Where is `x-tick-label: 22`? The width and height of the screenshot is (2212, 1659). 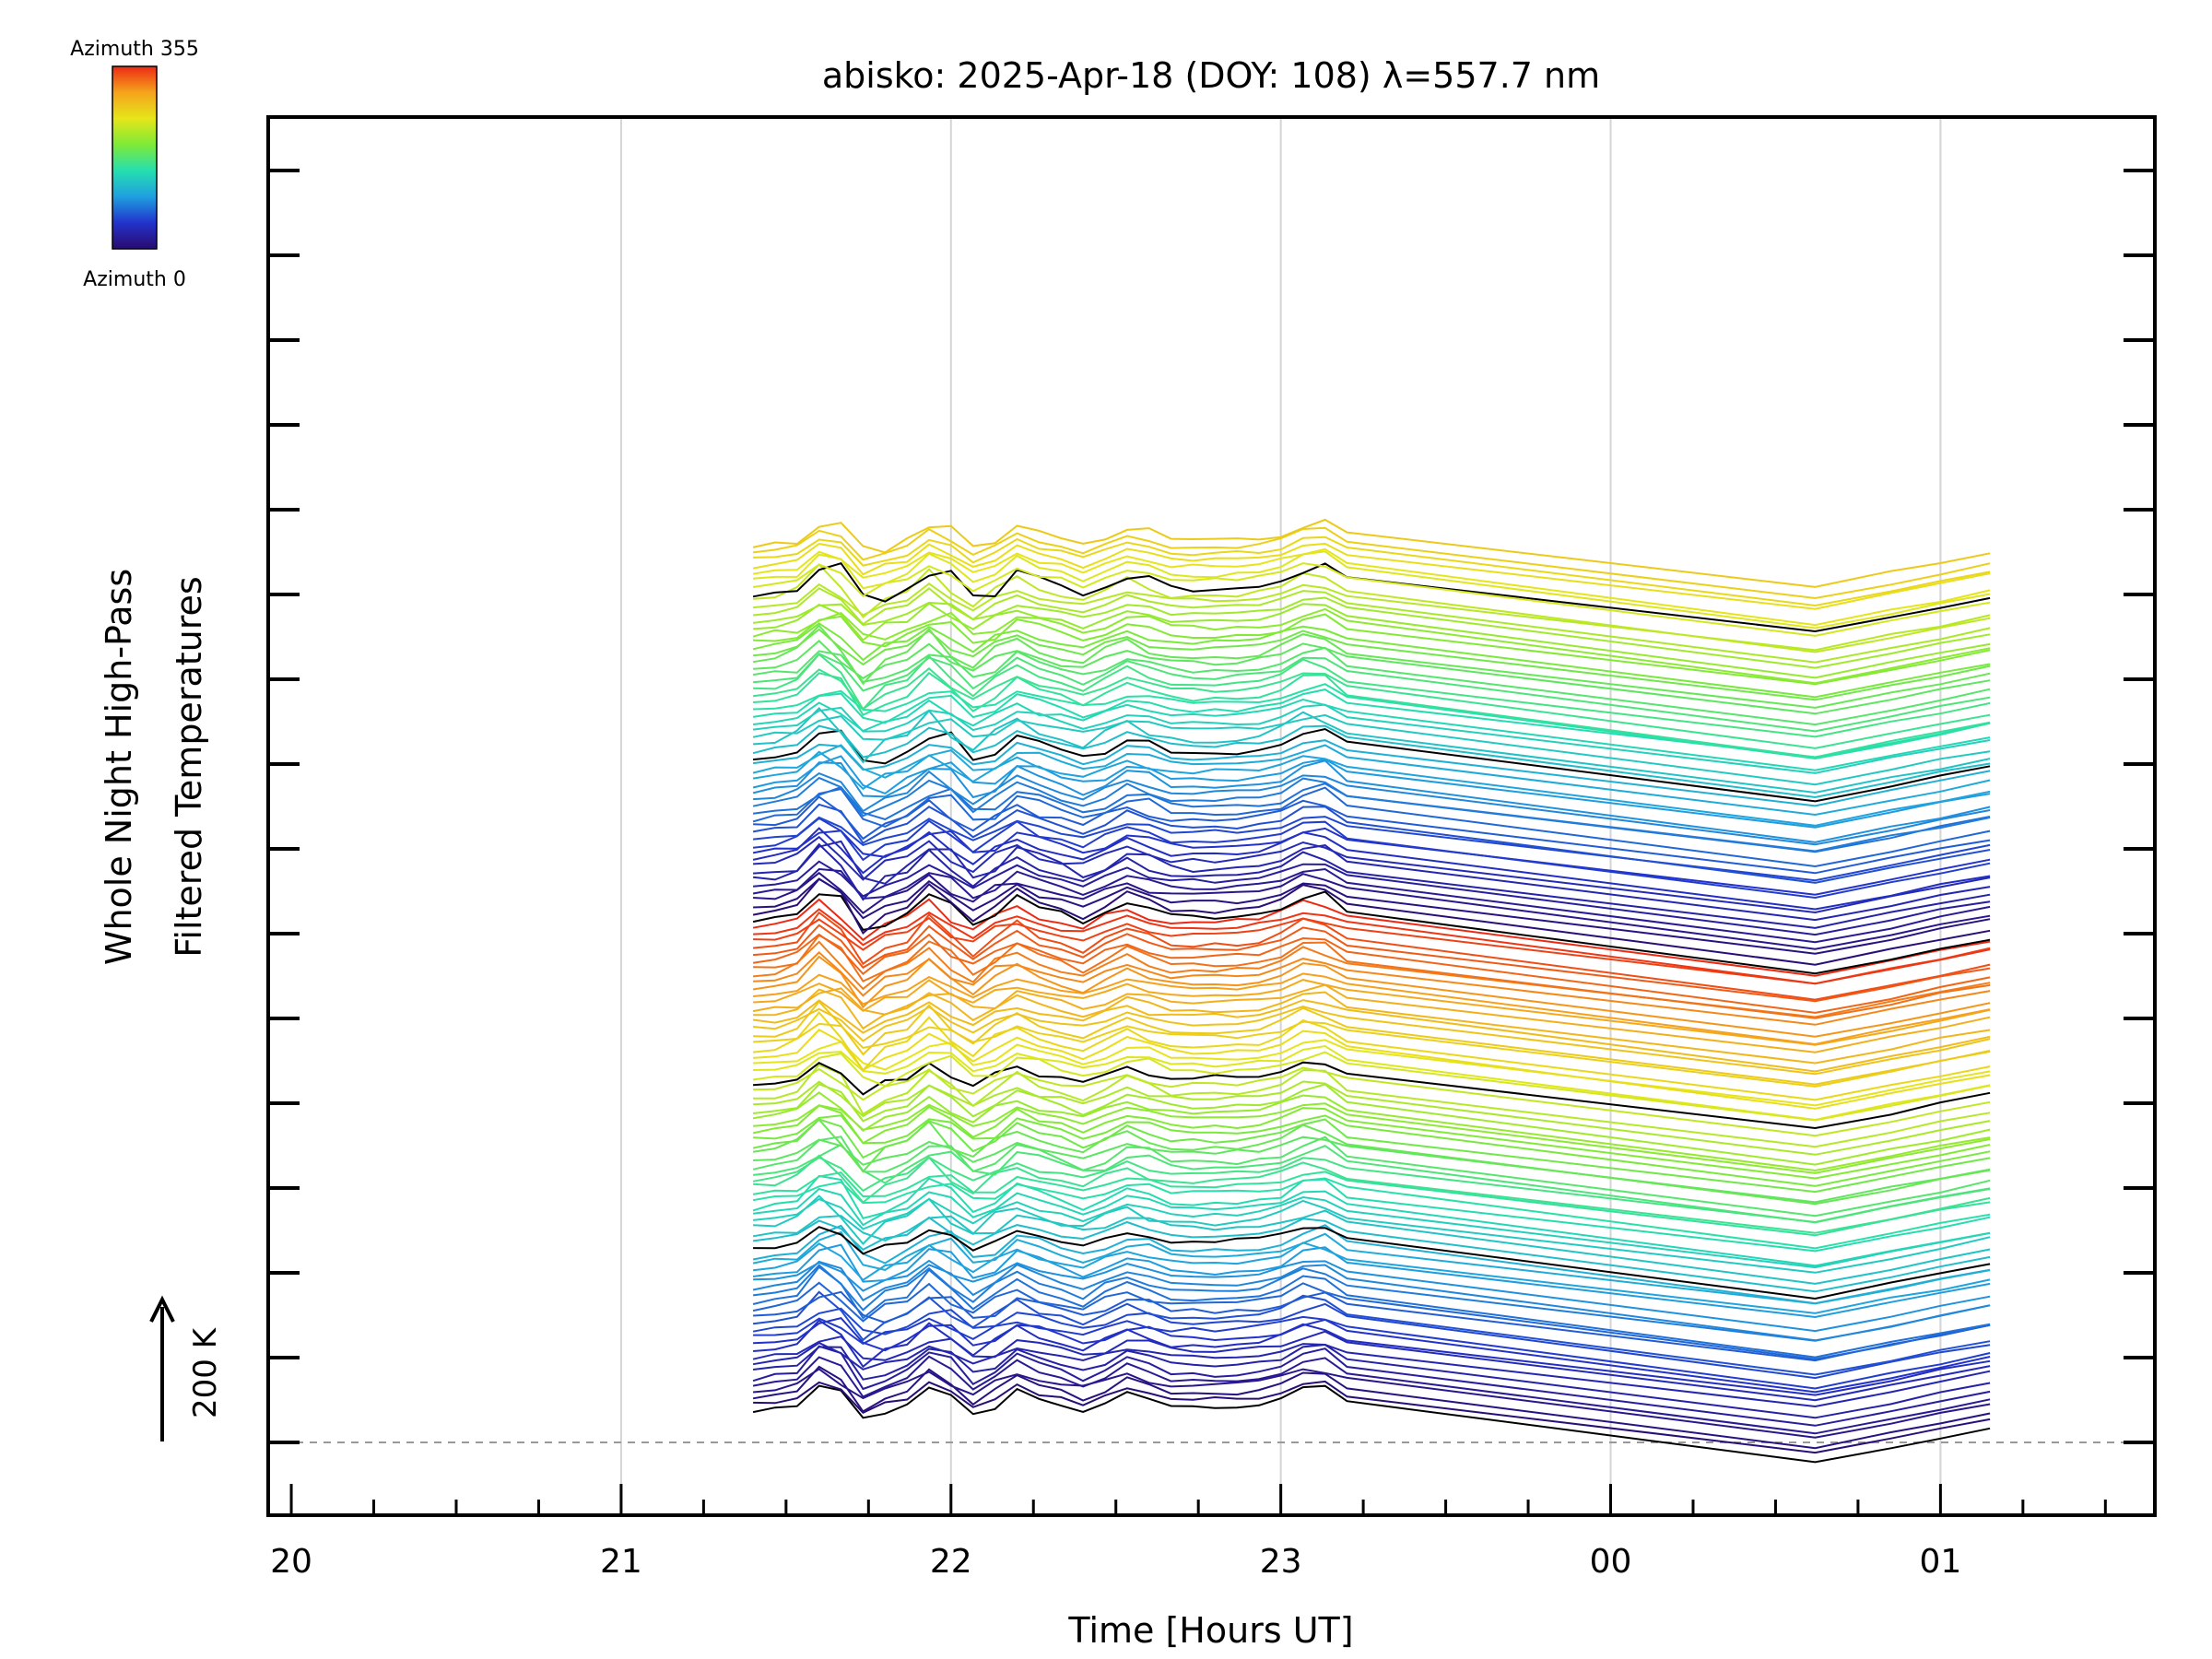 x-tick-label: 22 is located at coordinates (951, 1562).